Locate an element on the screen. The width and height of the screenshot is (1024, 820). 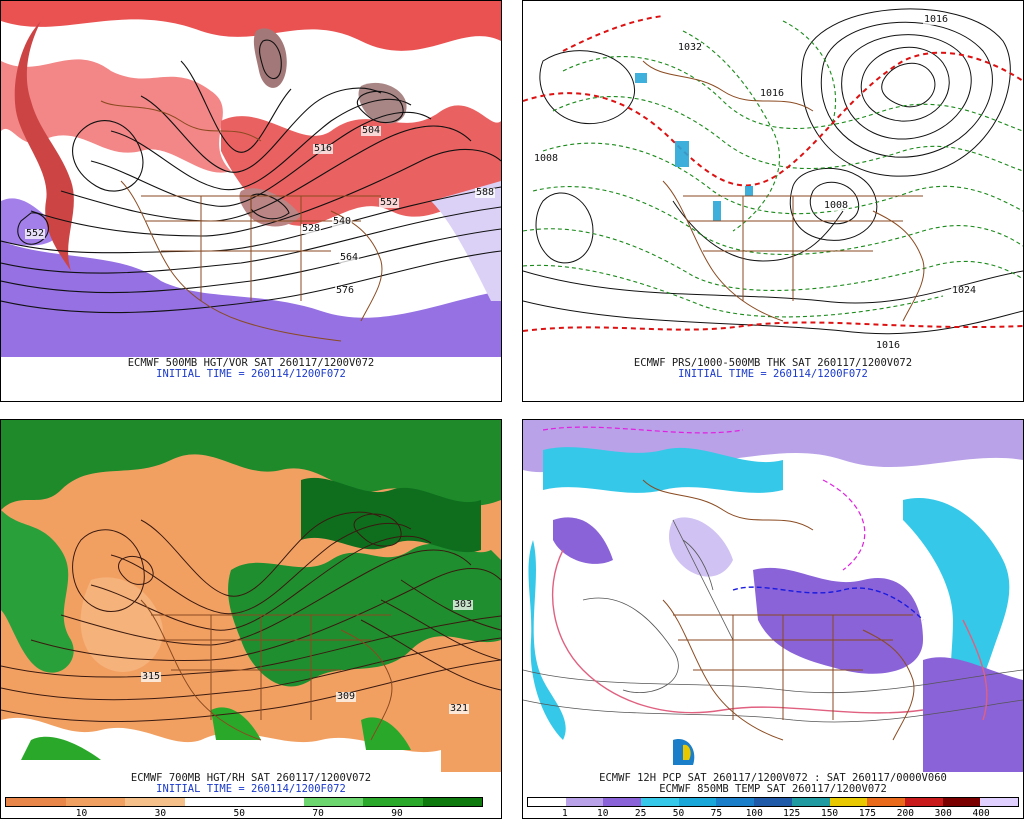
pcp-tick: 25 is located at coordinates (640, 813).